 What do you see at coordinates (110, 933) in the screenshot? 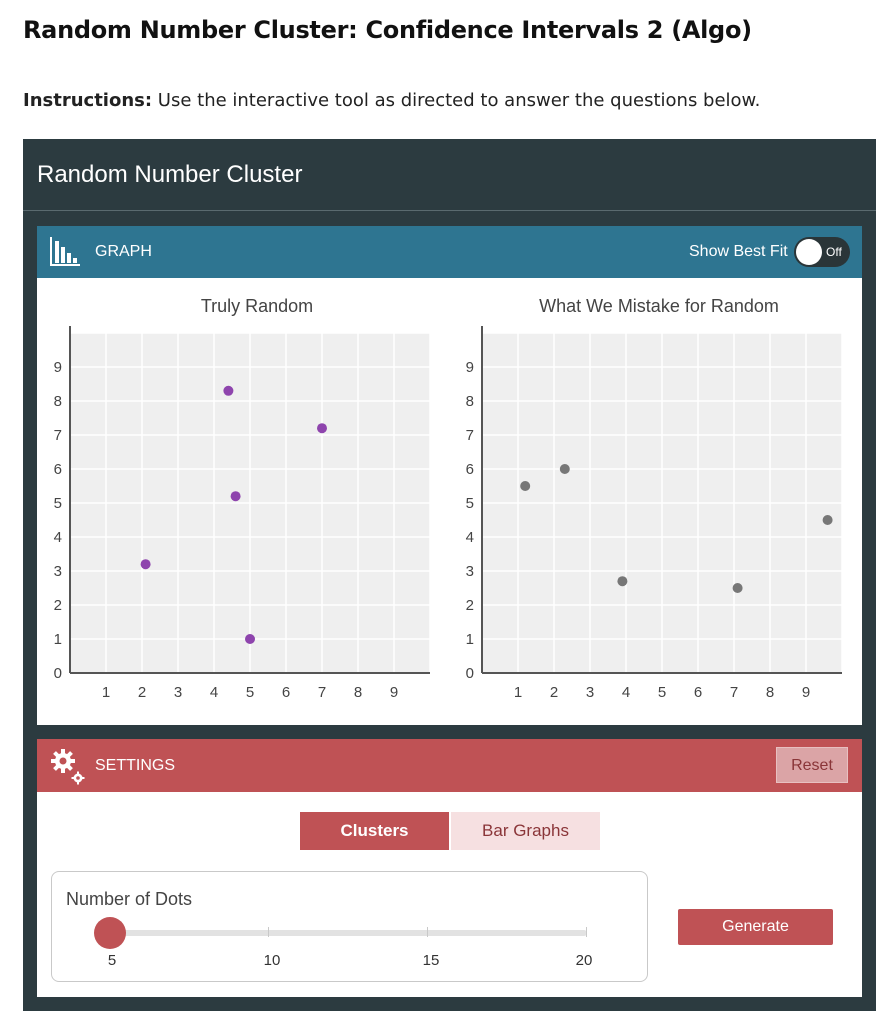
I see `dots-slider-thumb` at bounding box center [110, 933].